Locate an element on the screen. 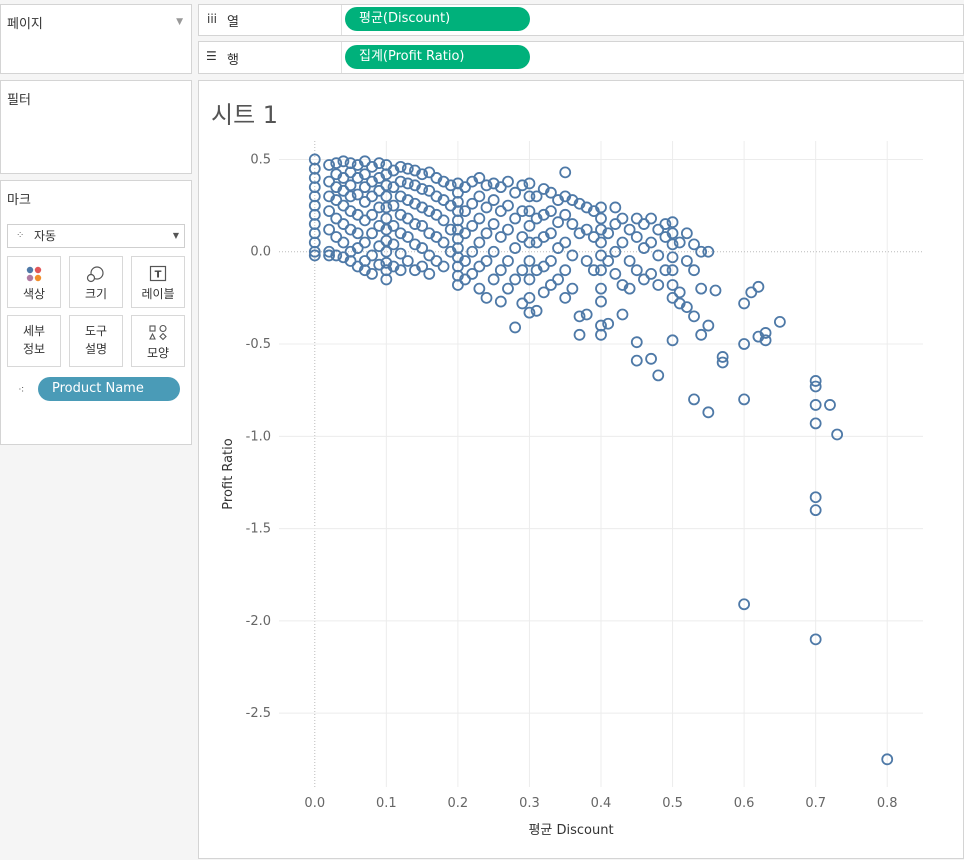 Image resolution: width=964 pixels, height=860 pixels. shape-button: 모양 is located at coordinates (158, 341).